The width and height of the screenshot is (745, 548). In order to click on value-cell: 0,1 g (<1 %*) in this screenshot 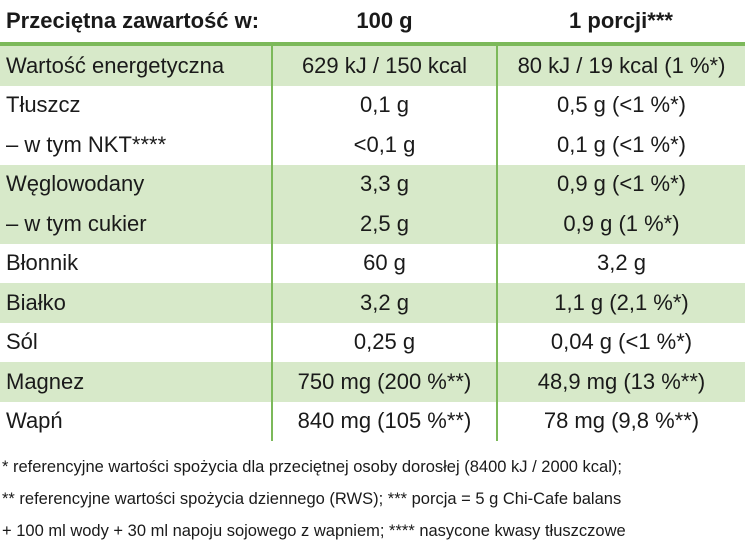, I will do `click(620, 145)`.